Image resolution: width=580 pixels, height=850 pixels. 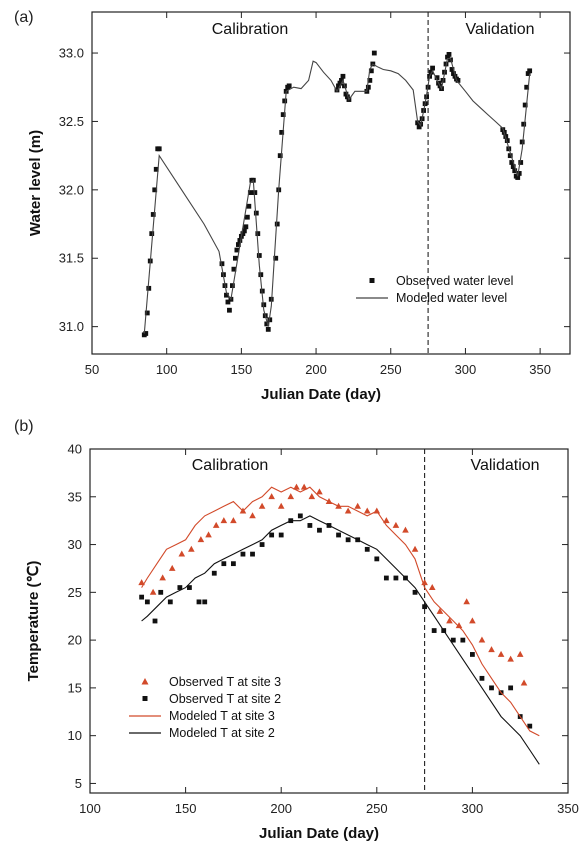 I want to click on y-tick-label: 31.5, so click(x=71, y=258).